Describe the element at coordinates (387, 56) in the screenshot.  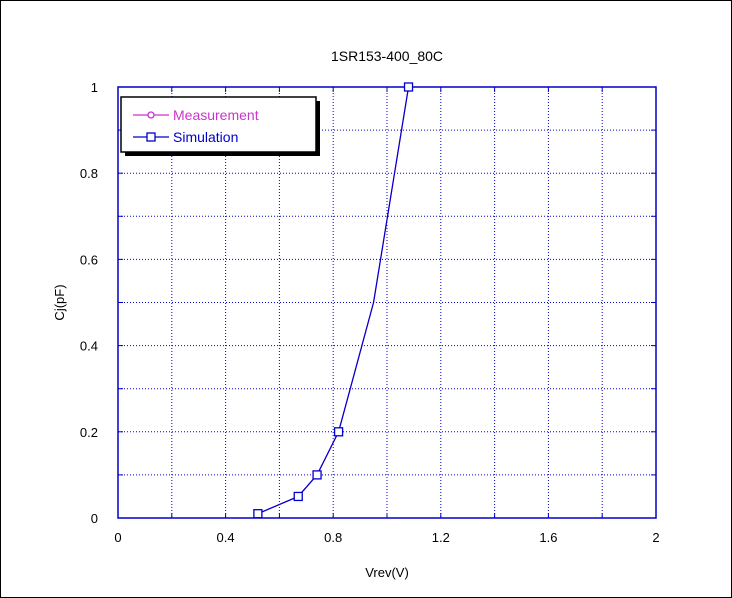
I see `chart-title: 1SR153-400_80C` at that location.